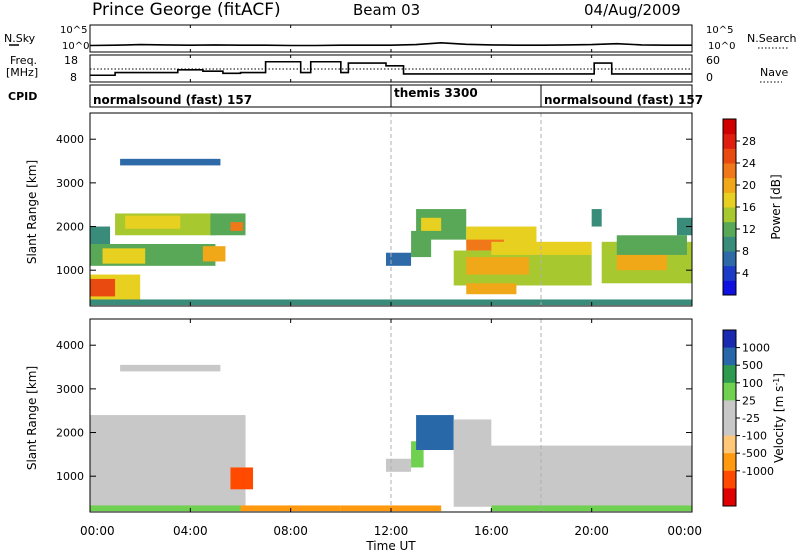  I want to click on x-axis-label: Time UT, so click(390, 546).